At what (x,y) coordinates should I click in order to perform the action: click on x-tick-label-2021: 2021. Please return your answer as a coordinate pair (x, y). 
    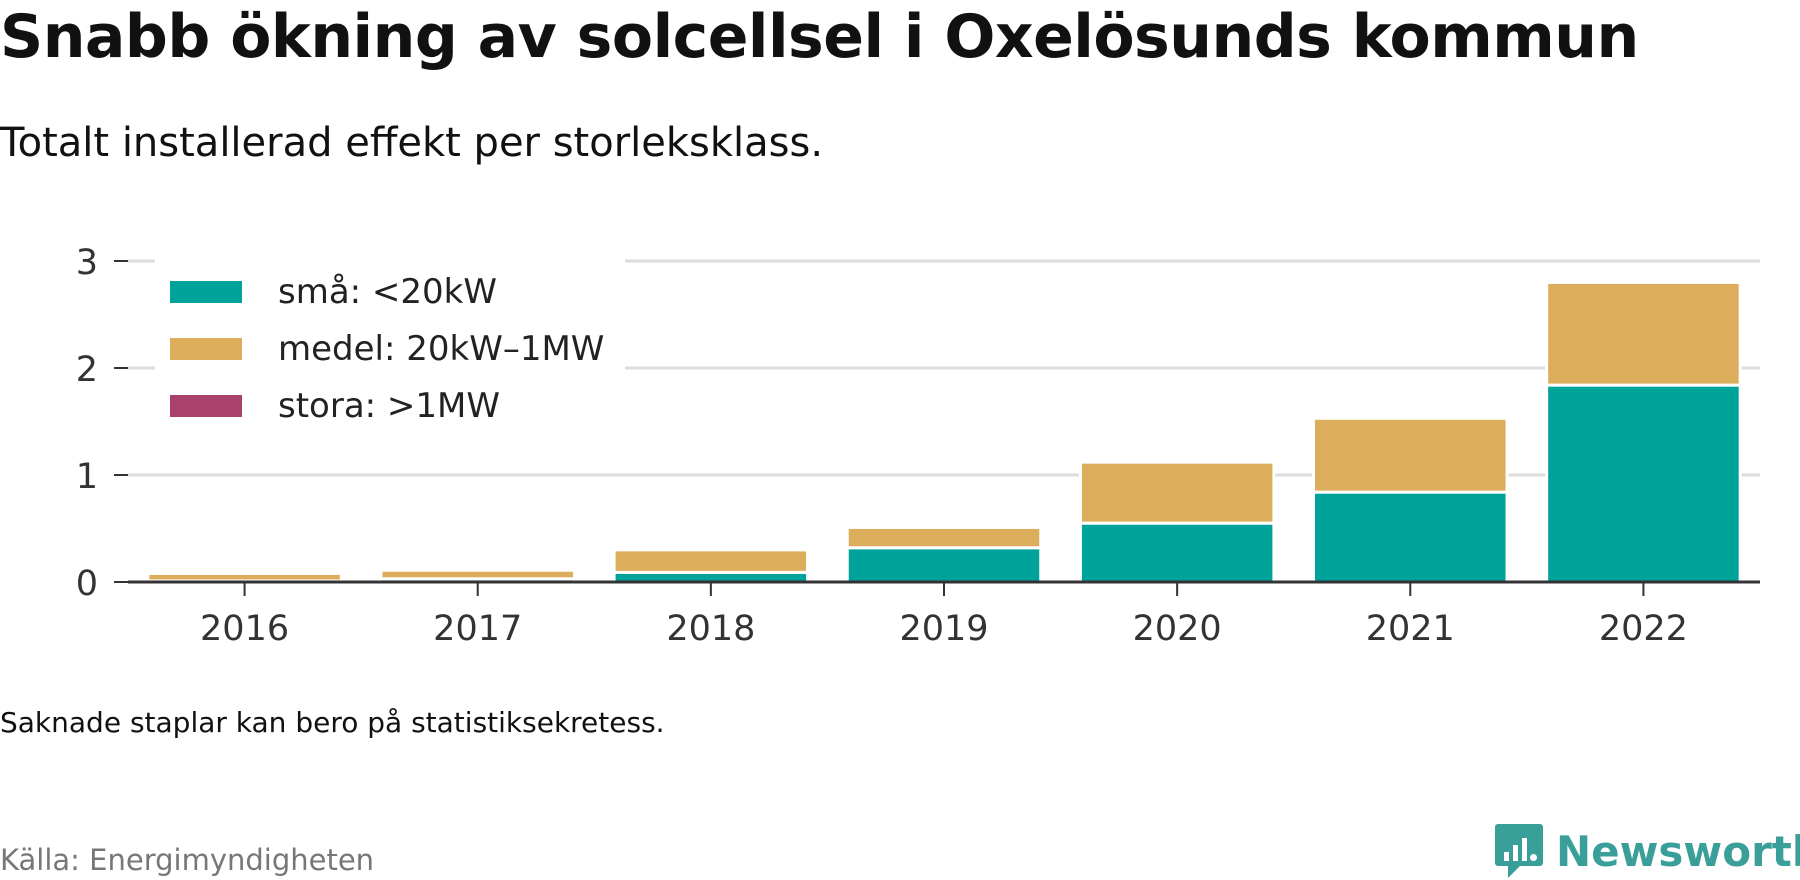
    Looking at the image, I should click on (1410, 629).